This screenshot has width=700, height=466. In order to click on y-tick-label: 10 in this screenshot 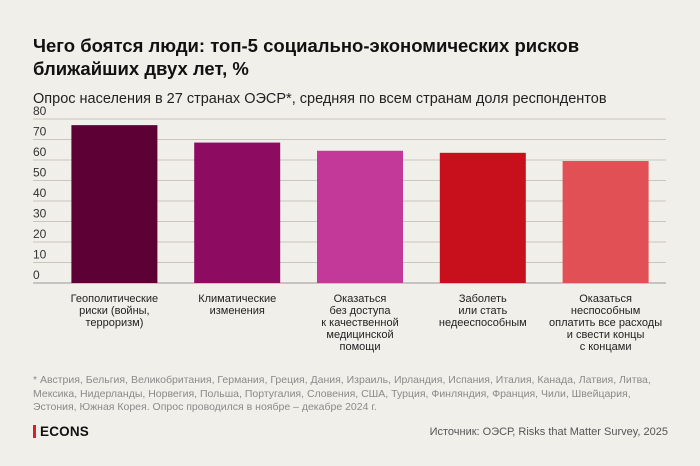, I will do `click(40, 255)`.